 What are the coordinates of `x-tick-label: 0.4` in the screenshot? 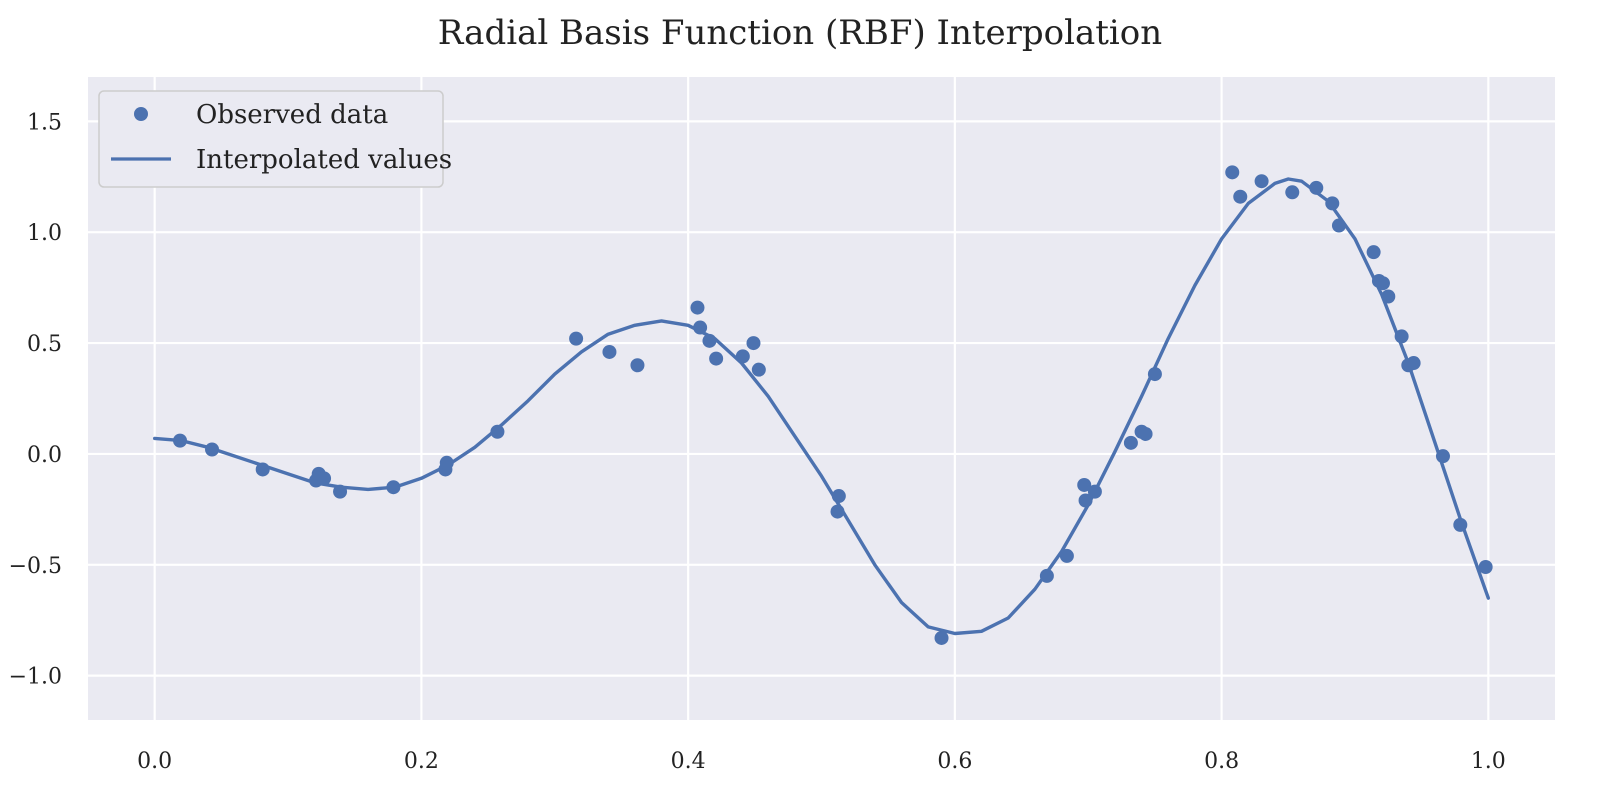 It's located at (688, 761).